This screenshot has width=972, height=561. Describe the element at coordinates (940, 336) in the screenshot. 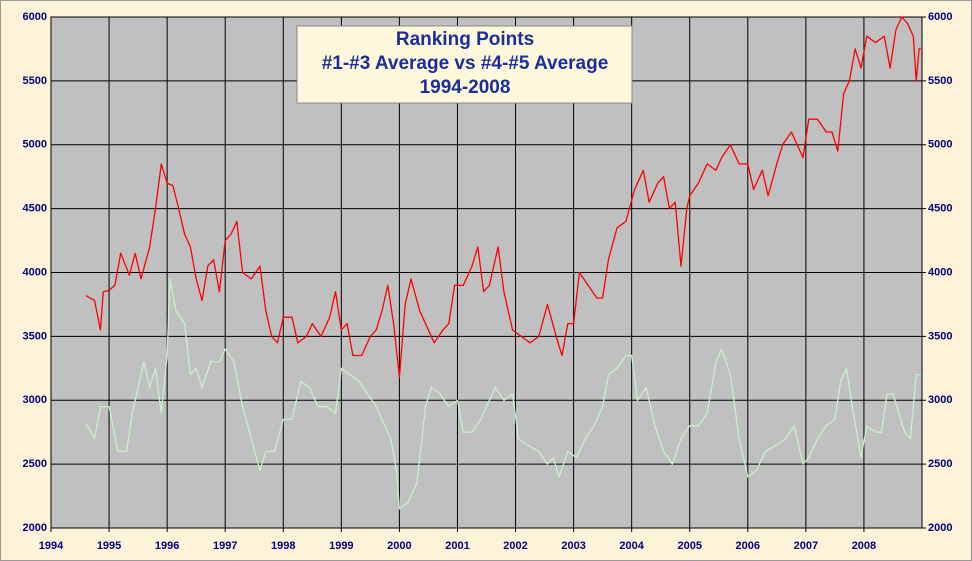

I see `y2-tick-label: 3500` at that location.